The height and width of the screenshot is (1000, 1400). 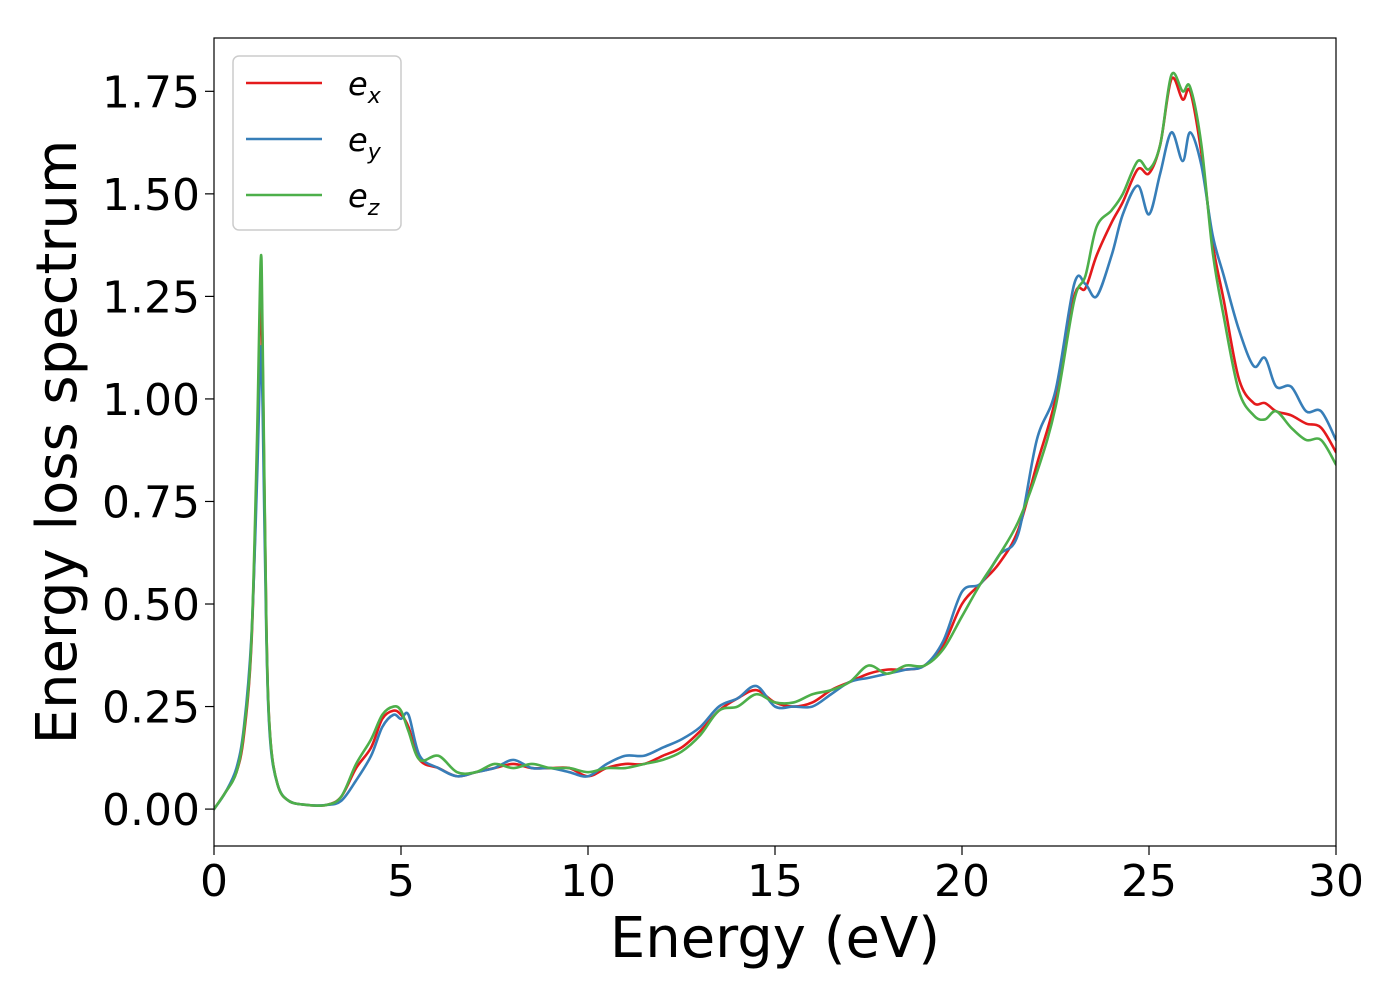 I want to click on y-axis-label: Energy loss spectrum, so click(x=57, y=442).